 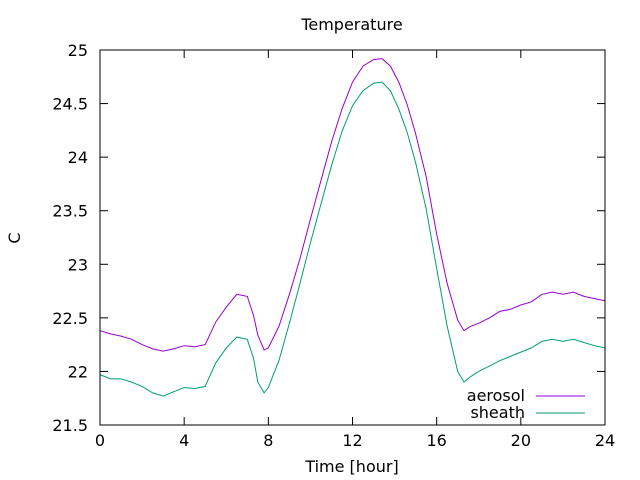 I want to click on y-tick-label: 25, so click(x=78, y=50).